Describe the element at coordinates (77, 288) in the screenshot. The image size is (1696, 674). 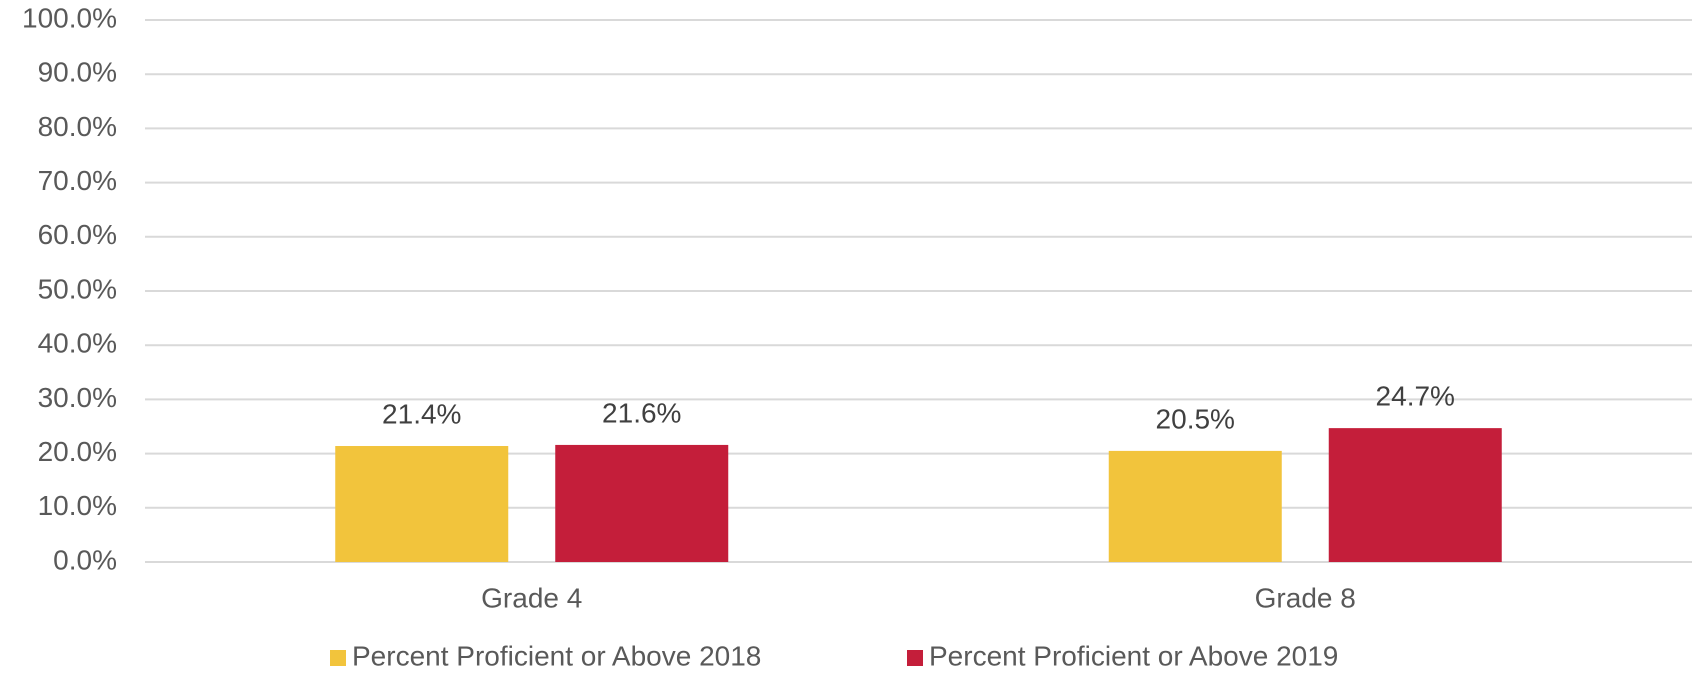
I see `y-tick-label: 50.0%` at that location.